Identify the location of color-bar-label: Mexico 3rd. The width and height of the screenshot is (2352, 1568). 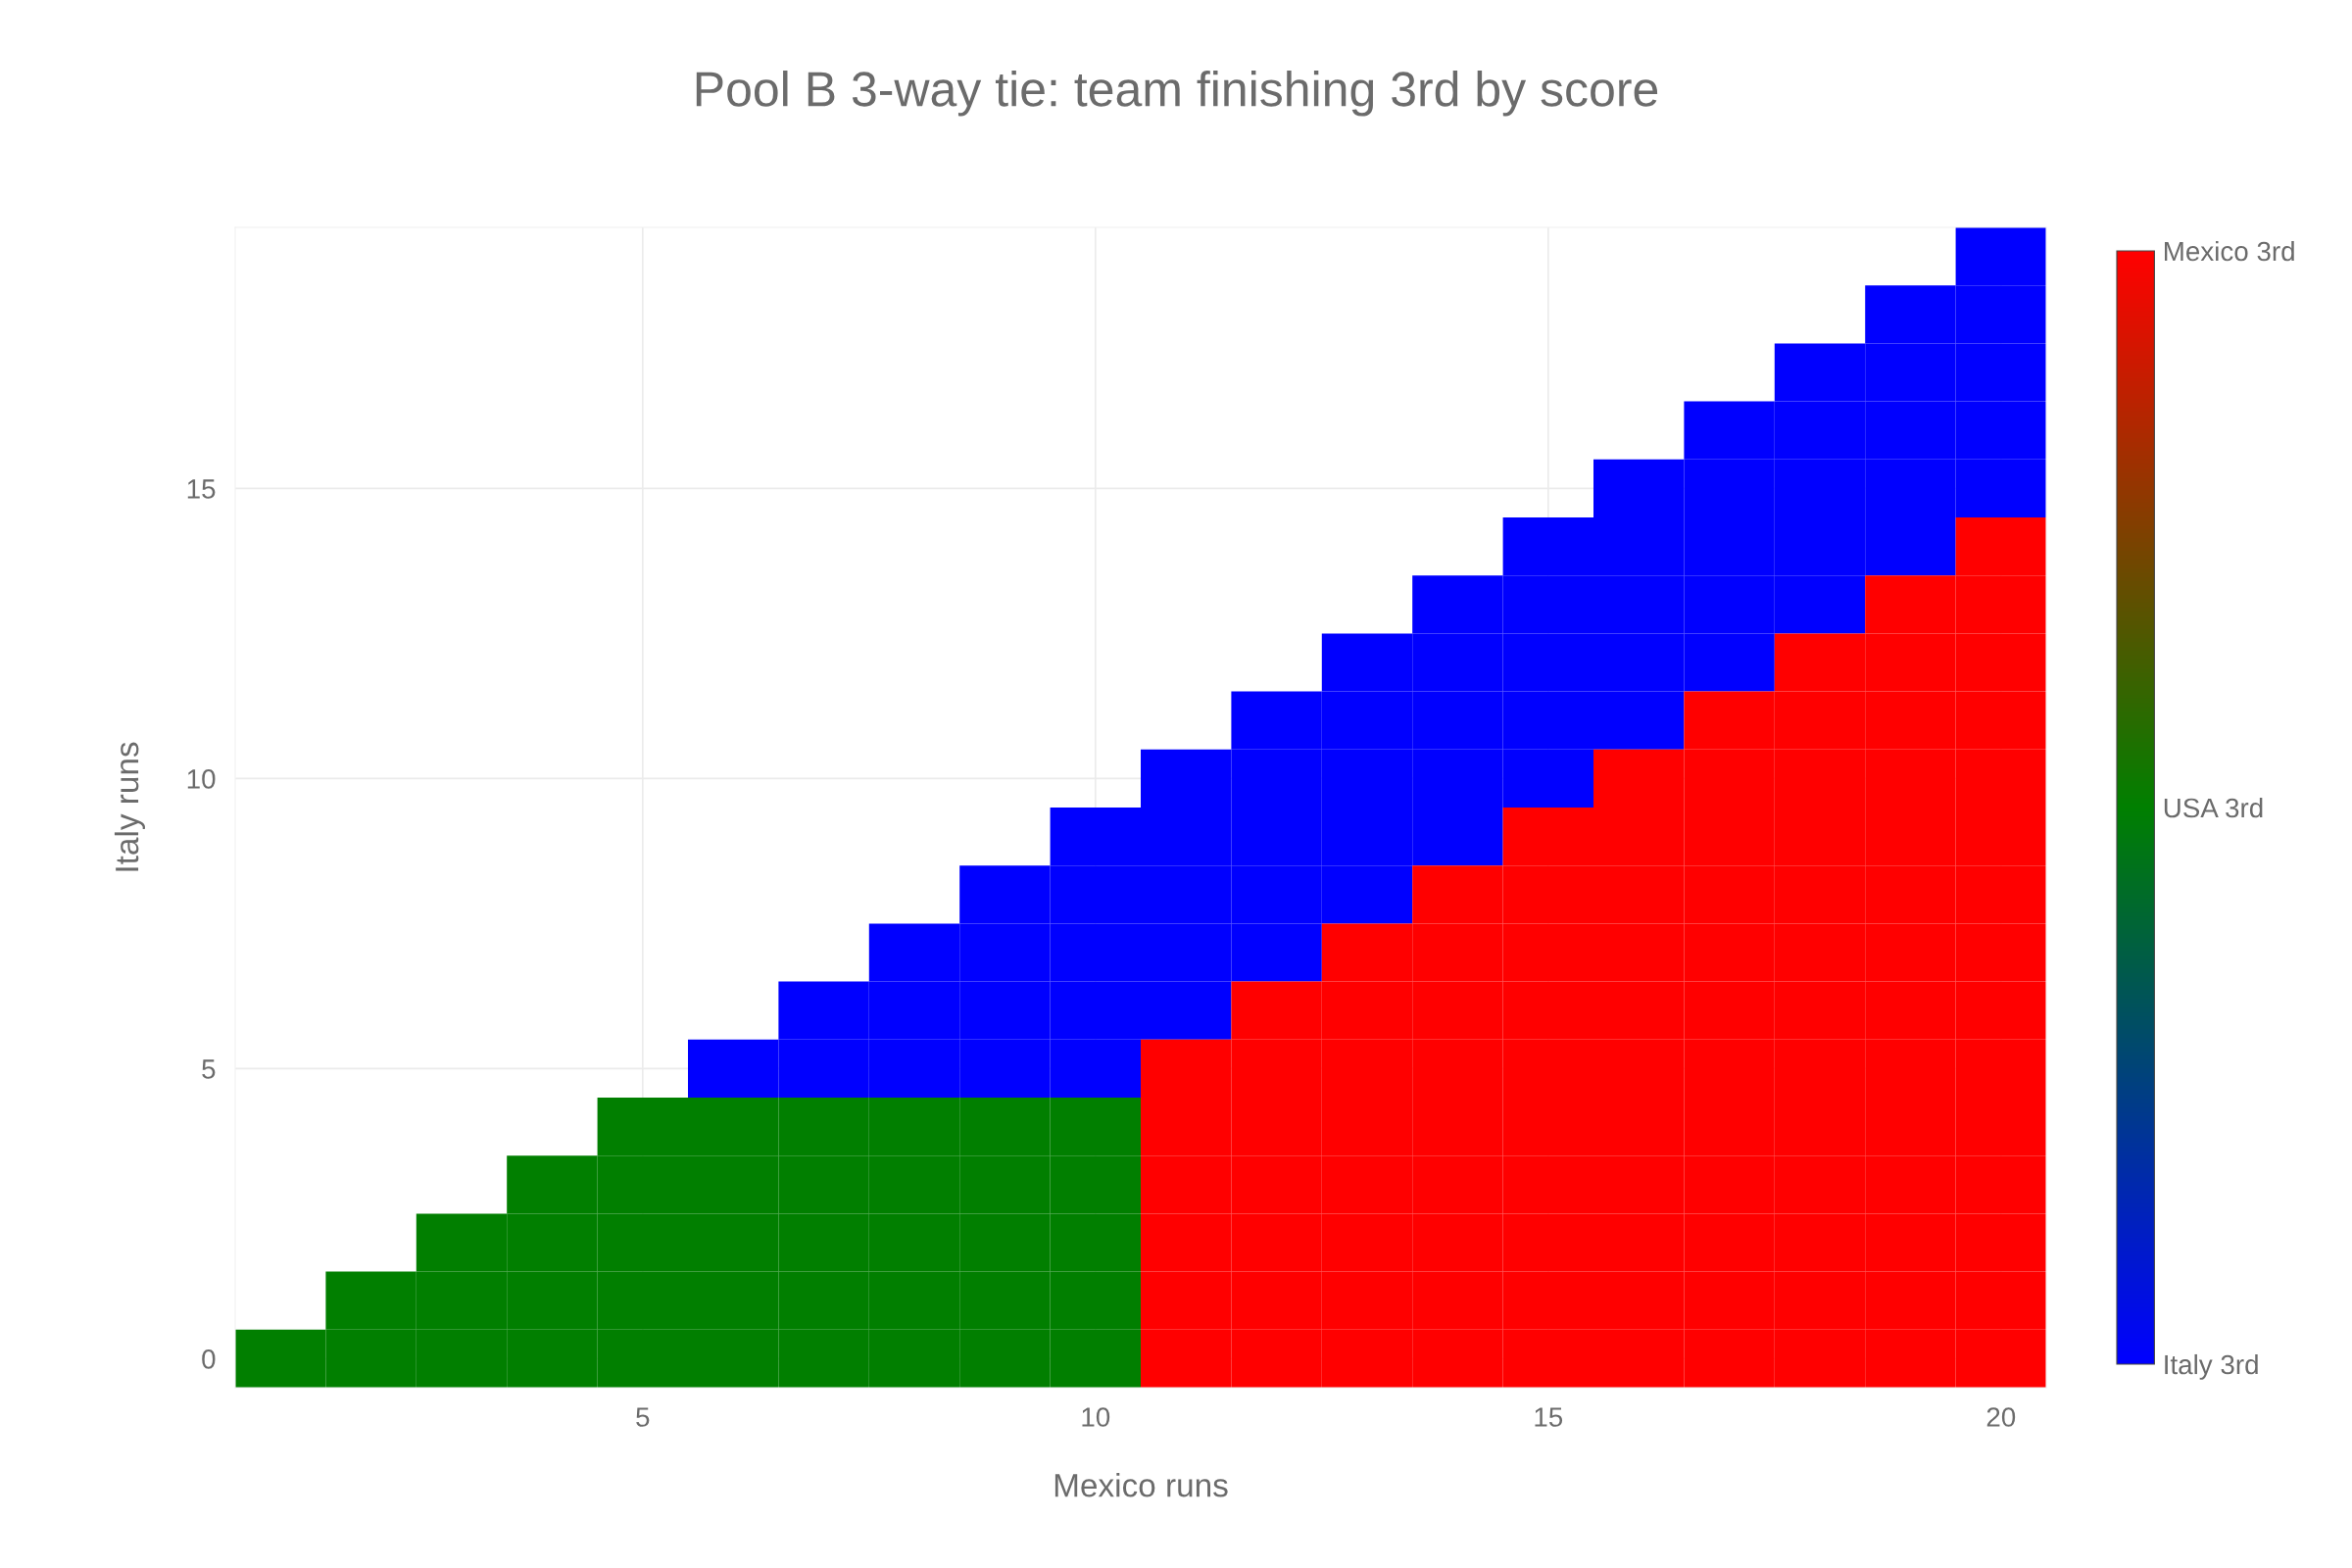
(2229, 251).